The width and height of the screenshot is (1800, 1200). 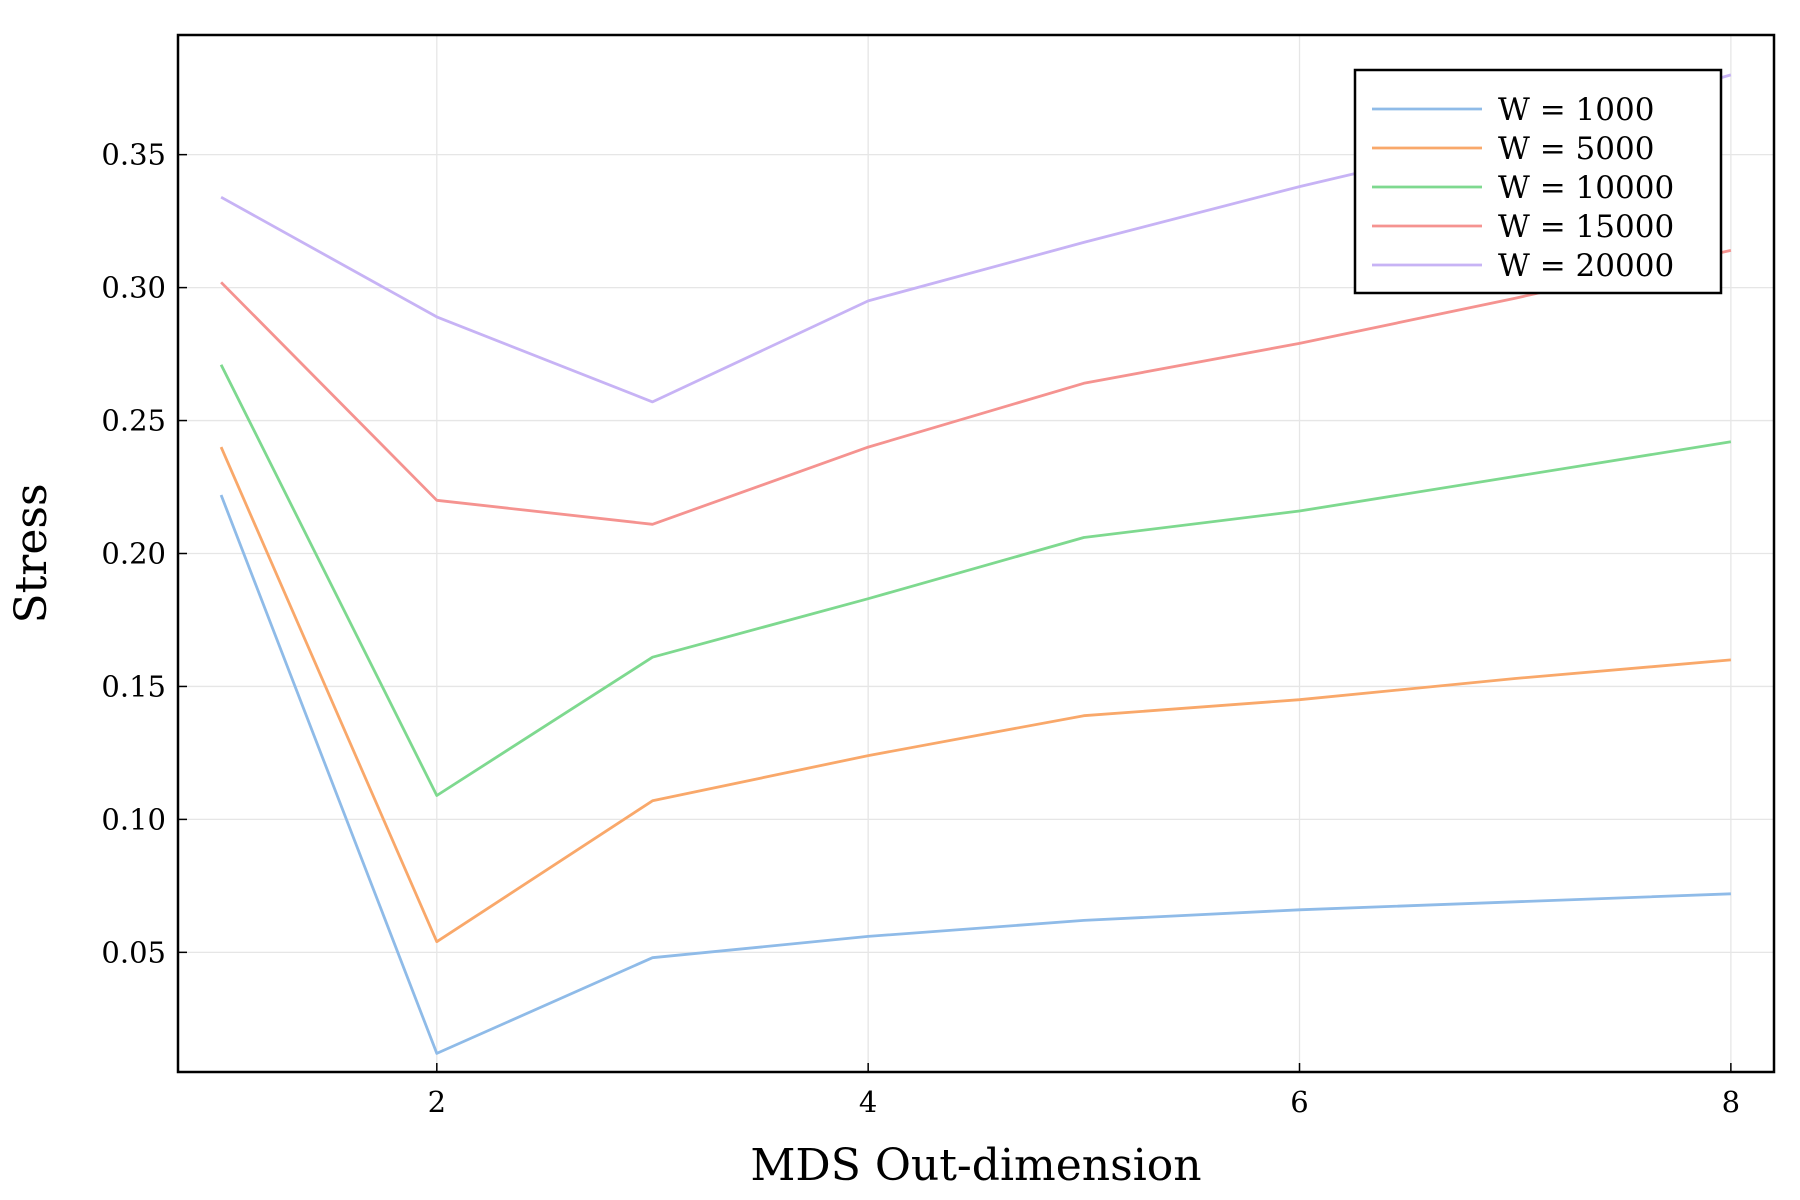 I want to click on y-tick-label: 0.20, so click(x=133, y=554).